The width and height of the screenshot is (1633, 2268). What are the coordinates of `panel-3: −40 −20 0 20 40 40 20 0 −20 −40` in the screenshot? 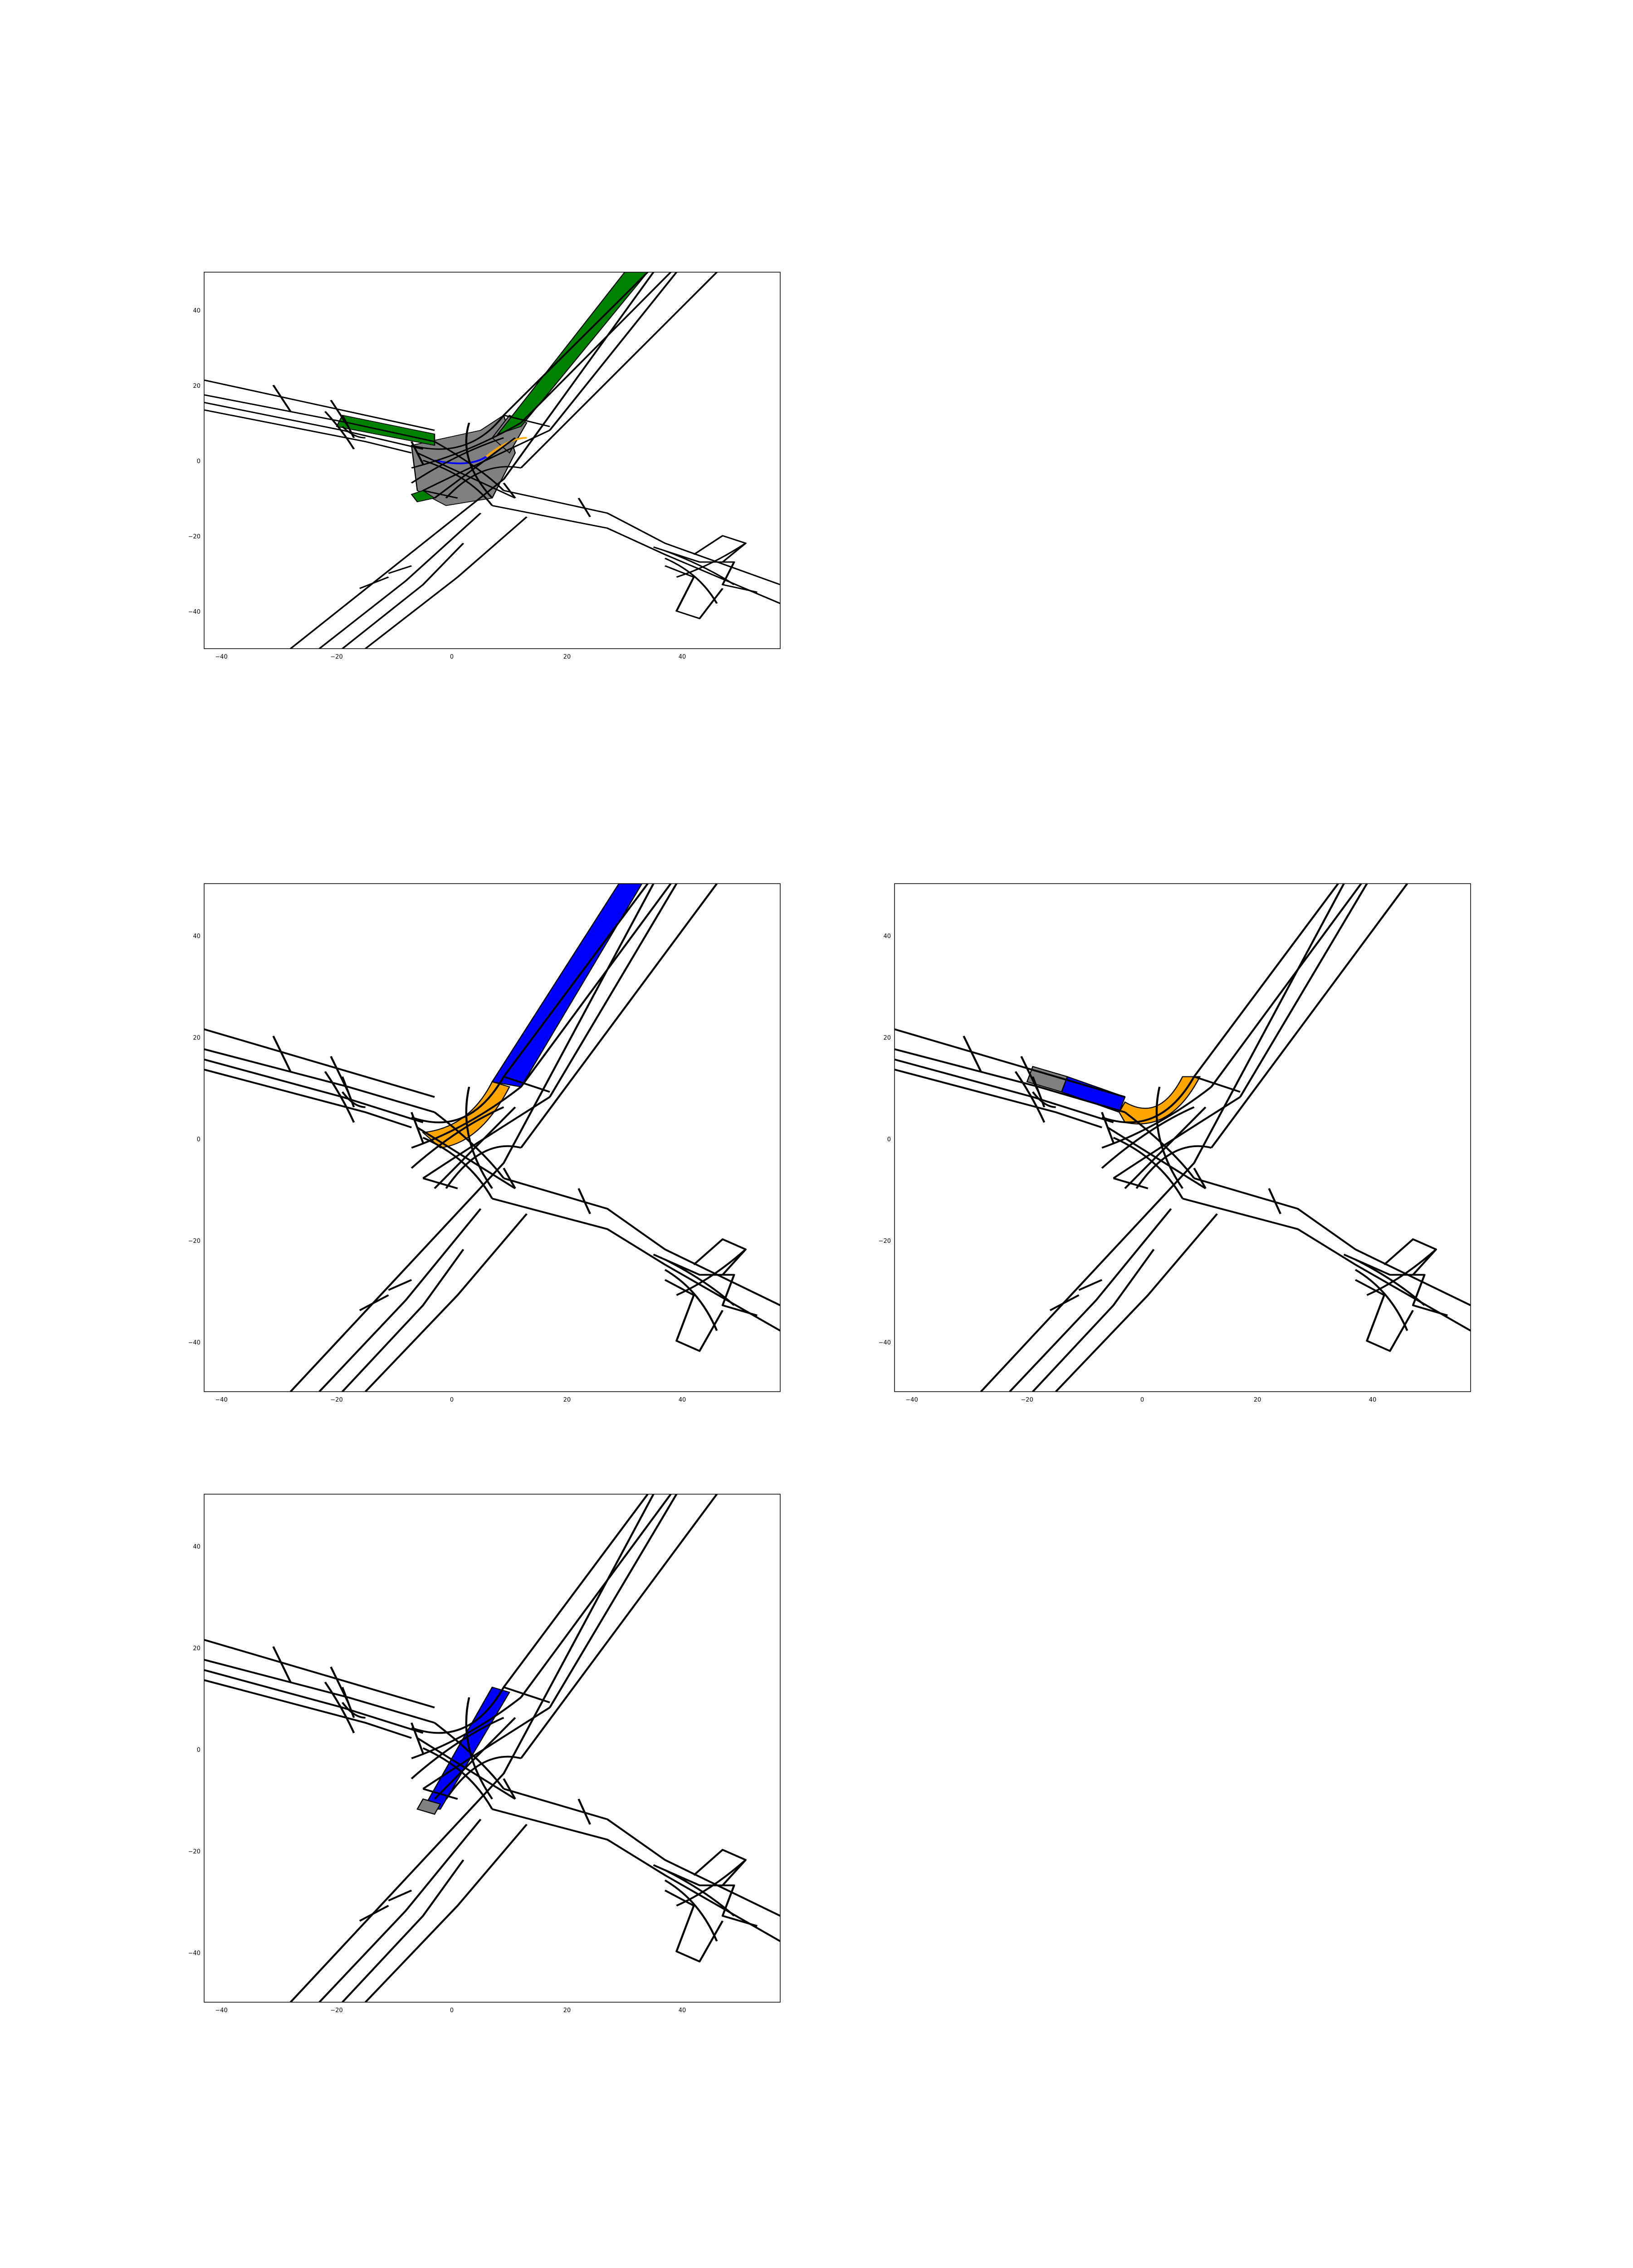 It's located at (1175, 1143).